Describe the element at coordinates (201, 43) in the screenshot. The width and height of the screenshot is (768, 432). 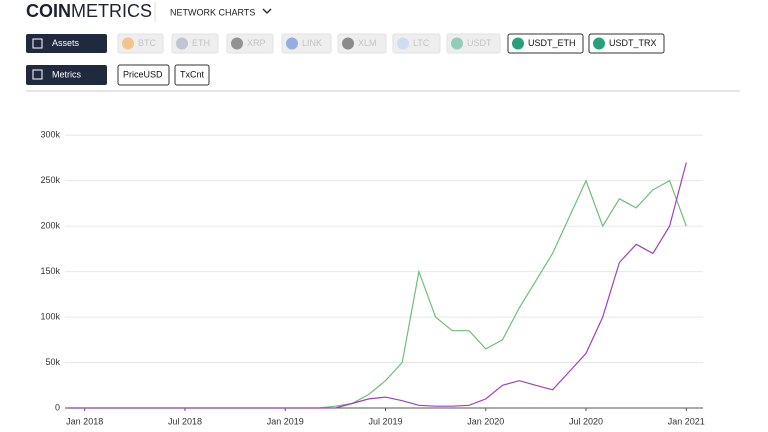
I see `button-label: ETH` at that location.